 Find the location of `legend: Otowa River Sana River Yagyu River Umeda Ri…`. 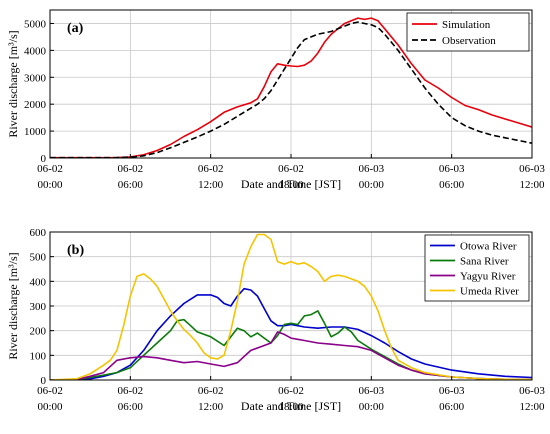

legend: Otowa River Sana River Yagyu River Umeda Ri… is located at coordinates (477, 268).